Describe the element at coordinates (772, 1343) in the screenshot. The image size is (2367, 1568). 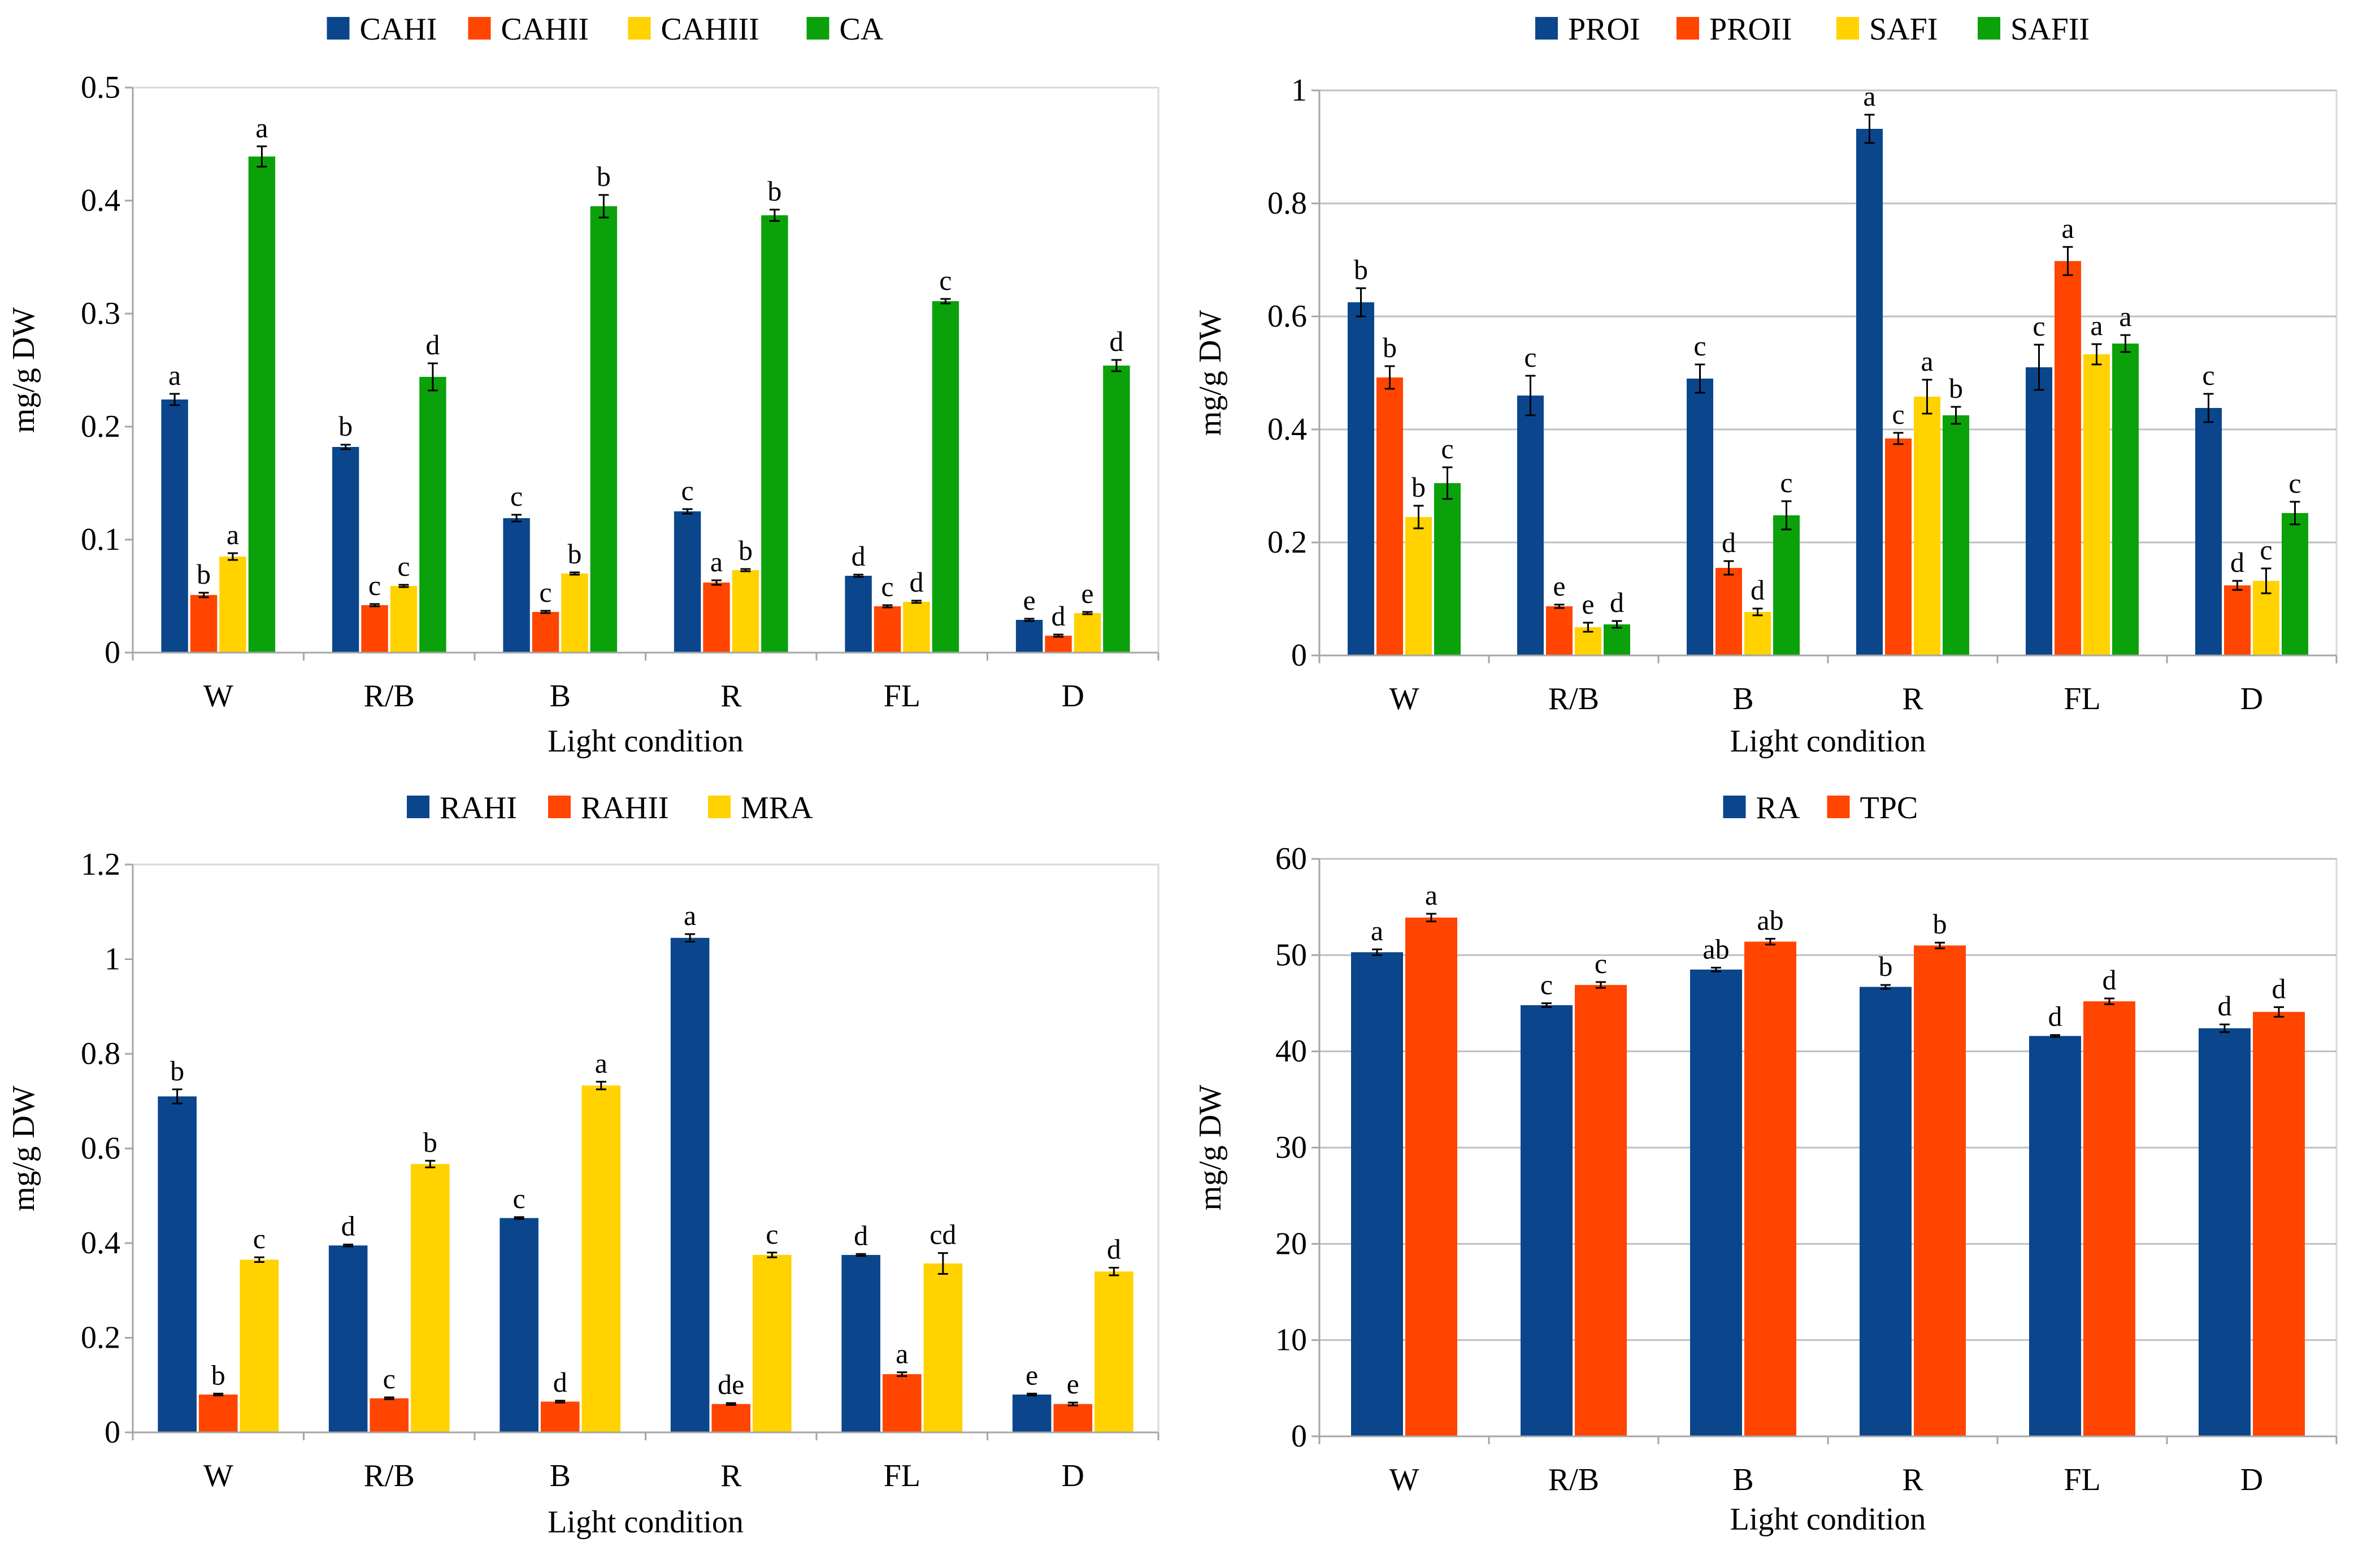
I see `bar-MRA-R` at that location.